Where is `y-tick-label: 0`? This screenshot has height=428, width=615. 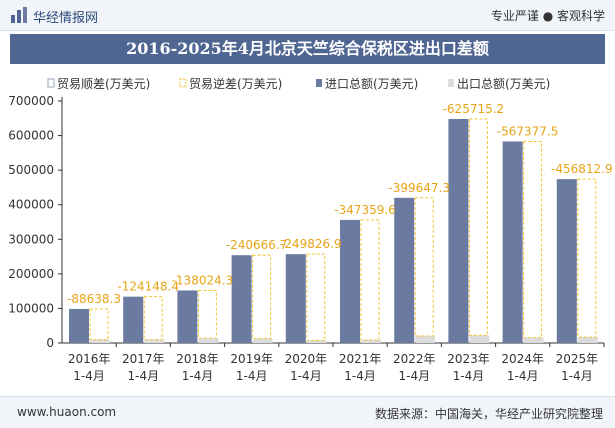
y-tick-label: 0 is located at coordinates (50, 343).